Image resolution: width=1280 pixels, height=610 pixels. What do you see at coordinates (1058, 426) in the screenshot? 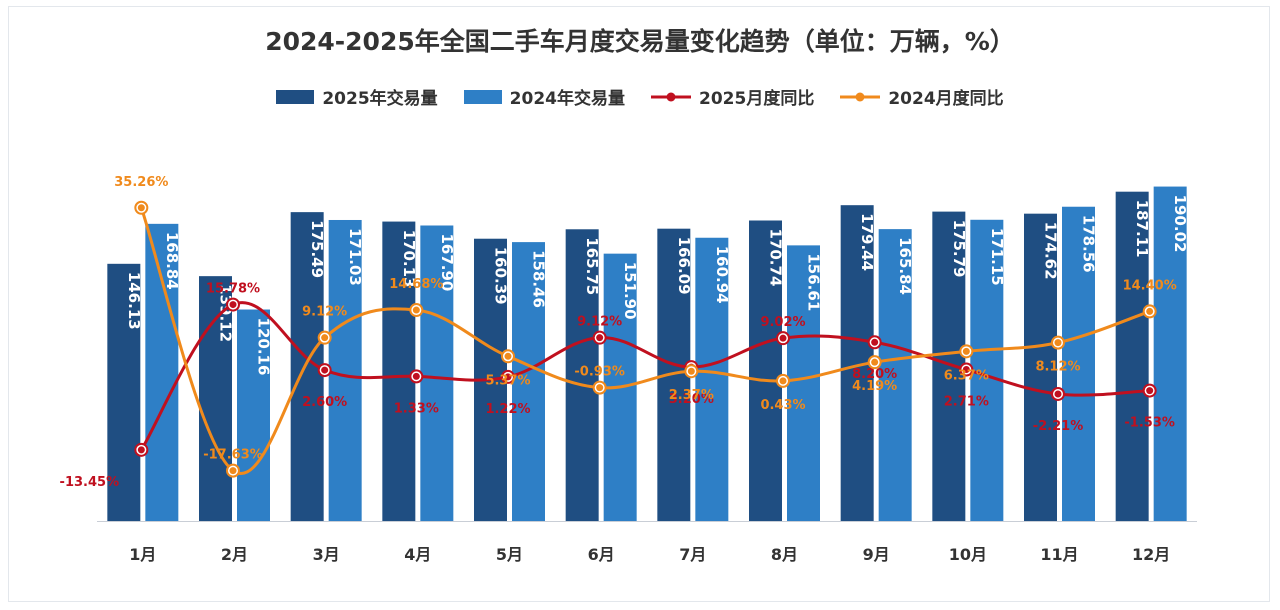
I see `line-value-label-2025-yoy-11: -2.21%` at bounding box center [1058, 426].